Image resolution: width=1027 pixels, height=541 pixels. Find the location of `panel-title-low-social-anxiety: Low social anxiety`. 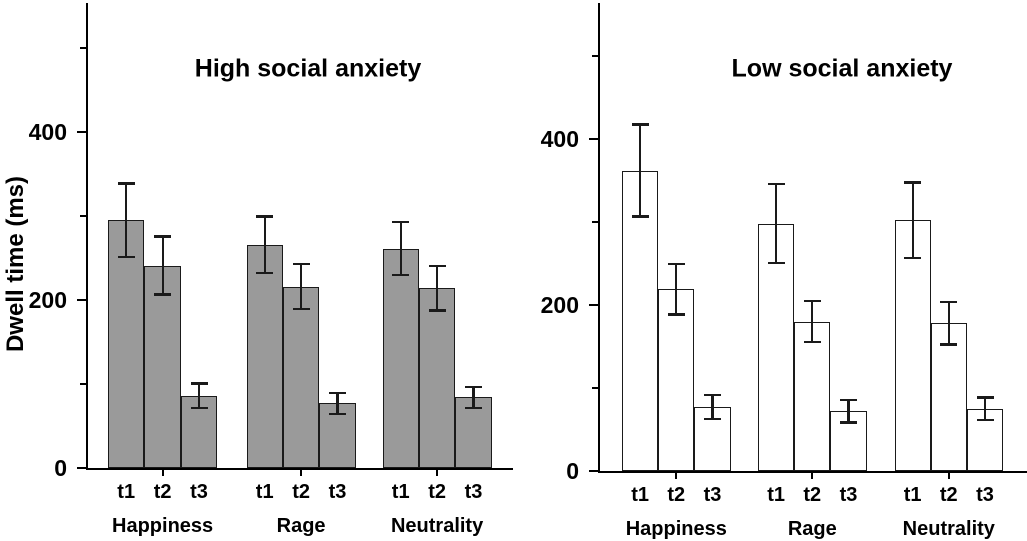

panel-title-low-social-anxiety: Low social anxiety is located at coordinates (842, 68).